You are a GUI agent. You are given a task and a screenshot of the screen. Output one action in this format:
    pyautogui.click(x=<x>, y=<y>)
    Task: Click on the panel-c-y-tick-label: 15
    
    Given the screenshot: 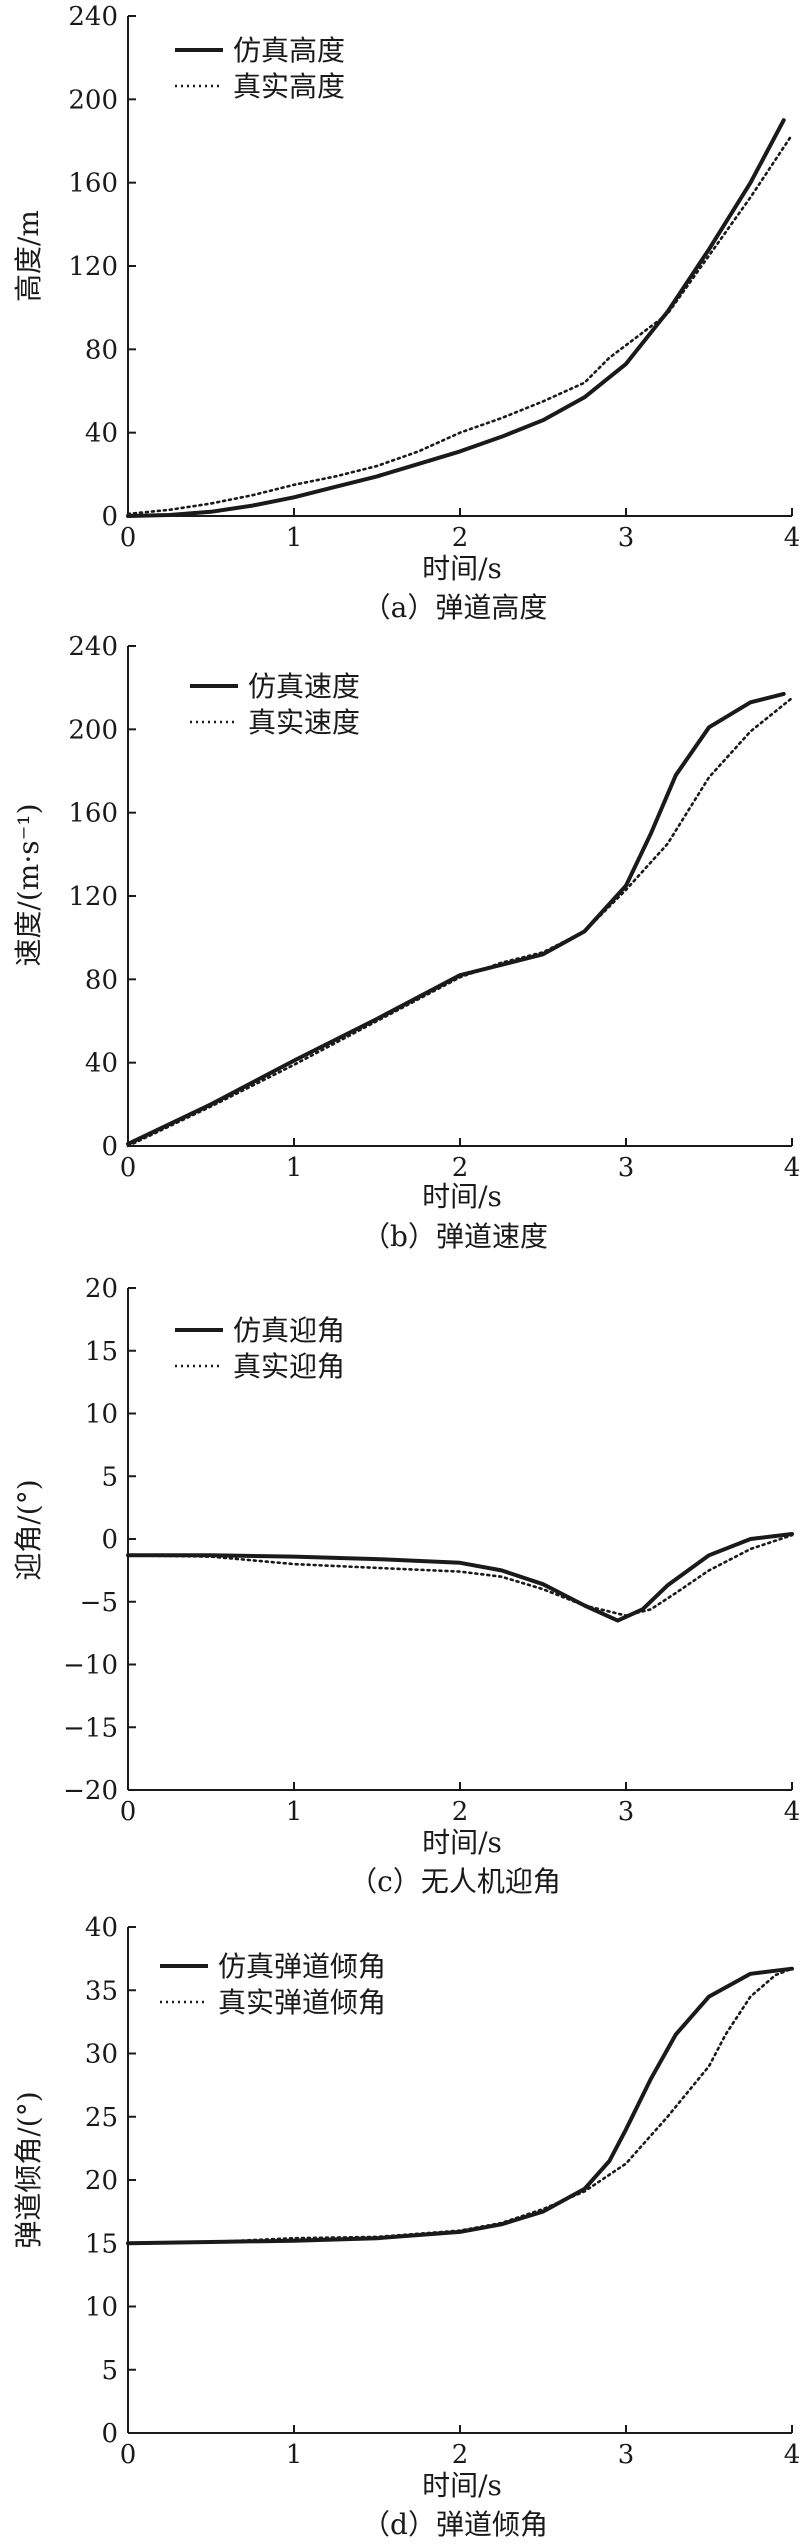 What is the action you would take?
    pyautogui.click(x=101, y=1352)
    